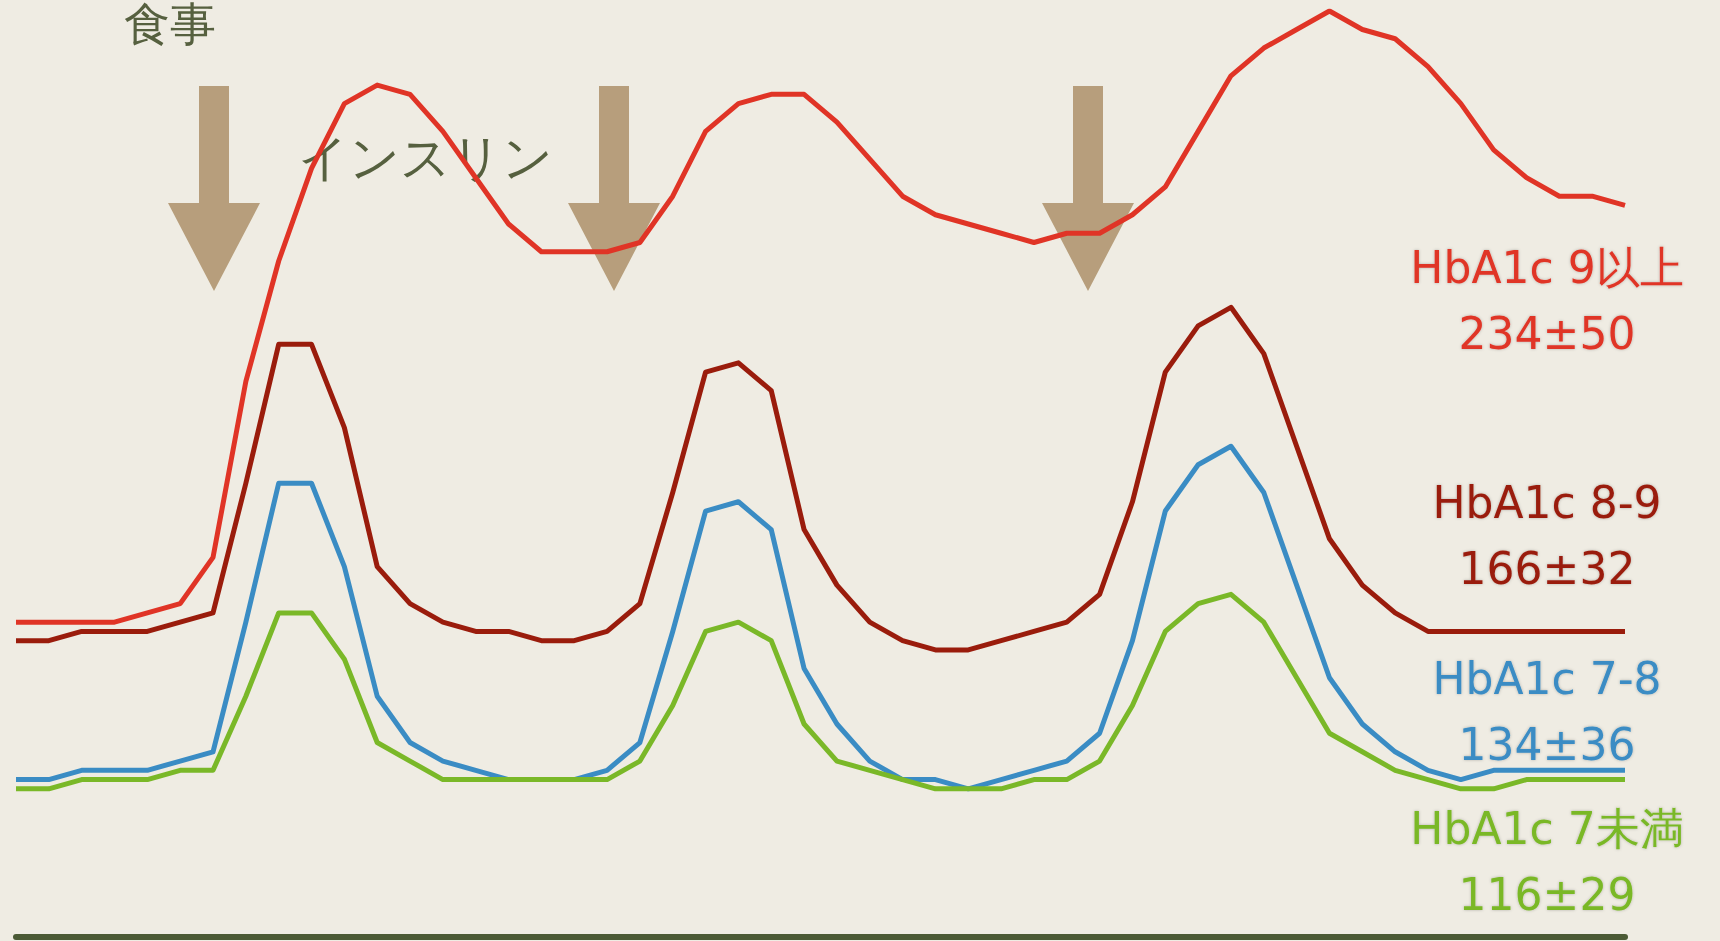 Image resolution: width=1720 pixels, height=941 pixels. Describe the element at coordinates (170, 25) in the screenshot. I see `annotation: 食事` at that location.